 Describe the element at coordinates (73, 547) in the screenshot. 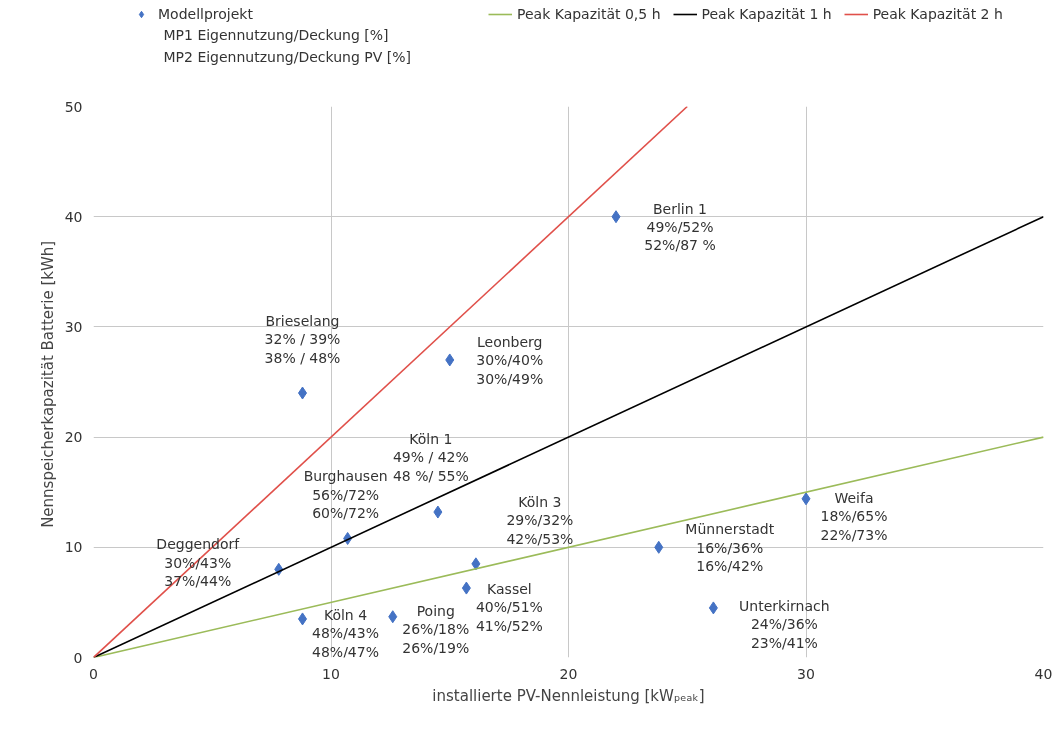

I see `y-tick-label: 10` at that location.